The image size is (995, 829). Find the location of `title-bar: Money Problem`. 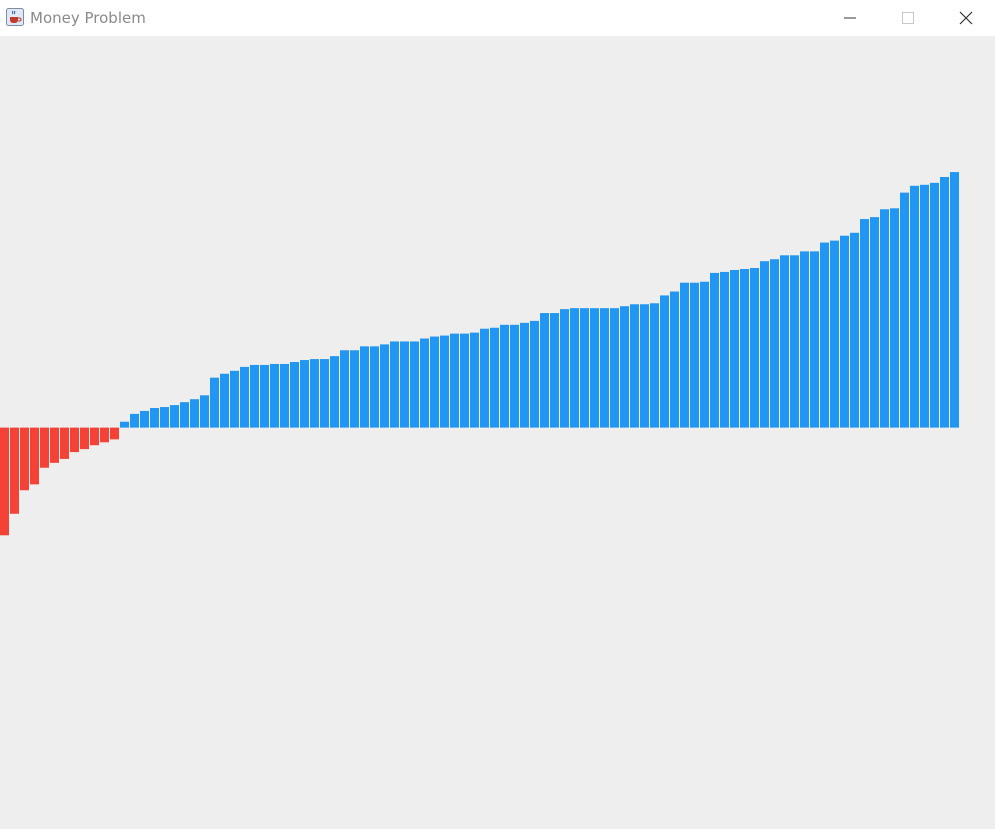

title-bar: Money Problem is located at coordinates (497, 18).